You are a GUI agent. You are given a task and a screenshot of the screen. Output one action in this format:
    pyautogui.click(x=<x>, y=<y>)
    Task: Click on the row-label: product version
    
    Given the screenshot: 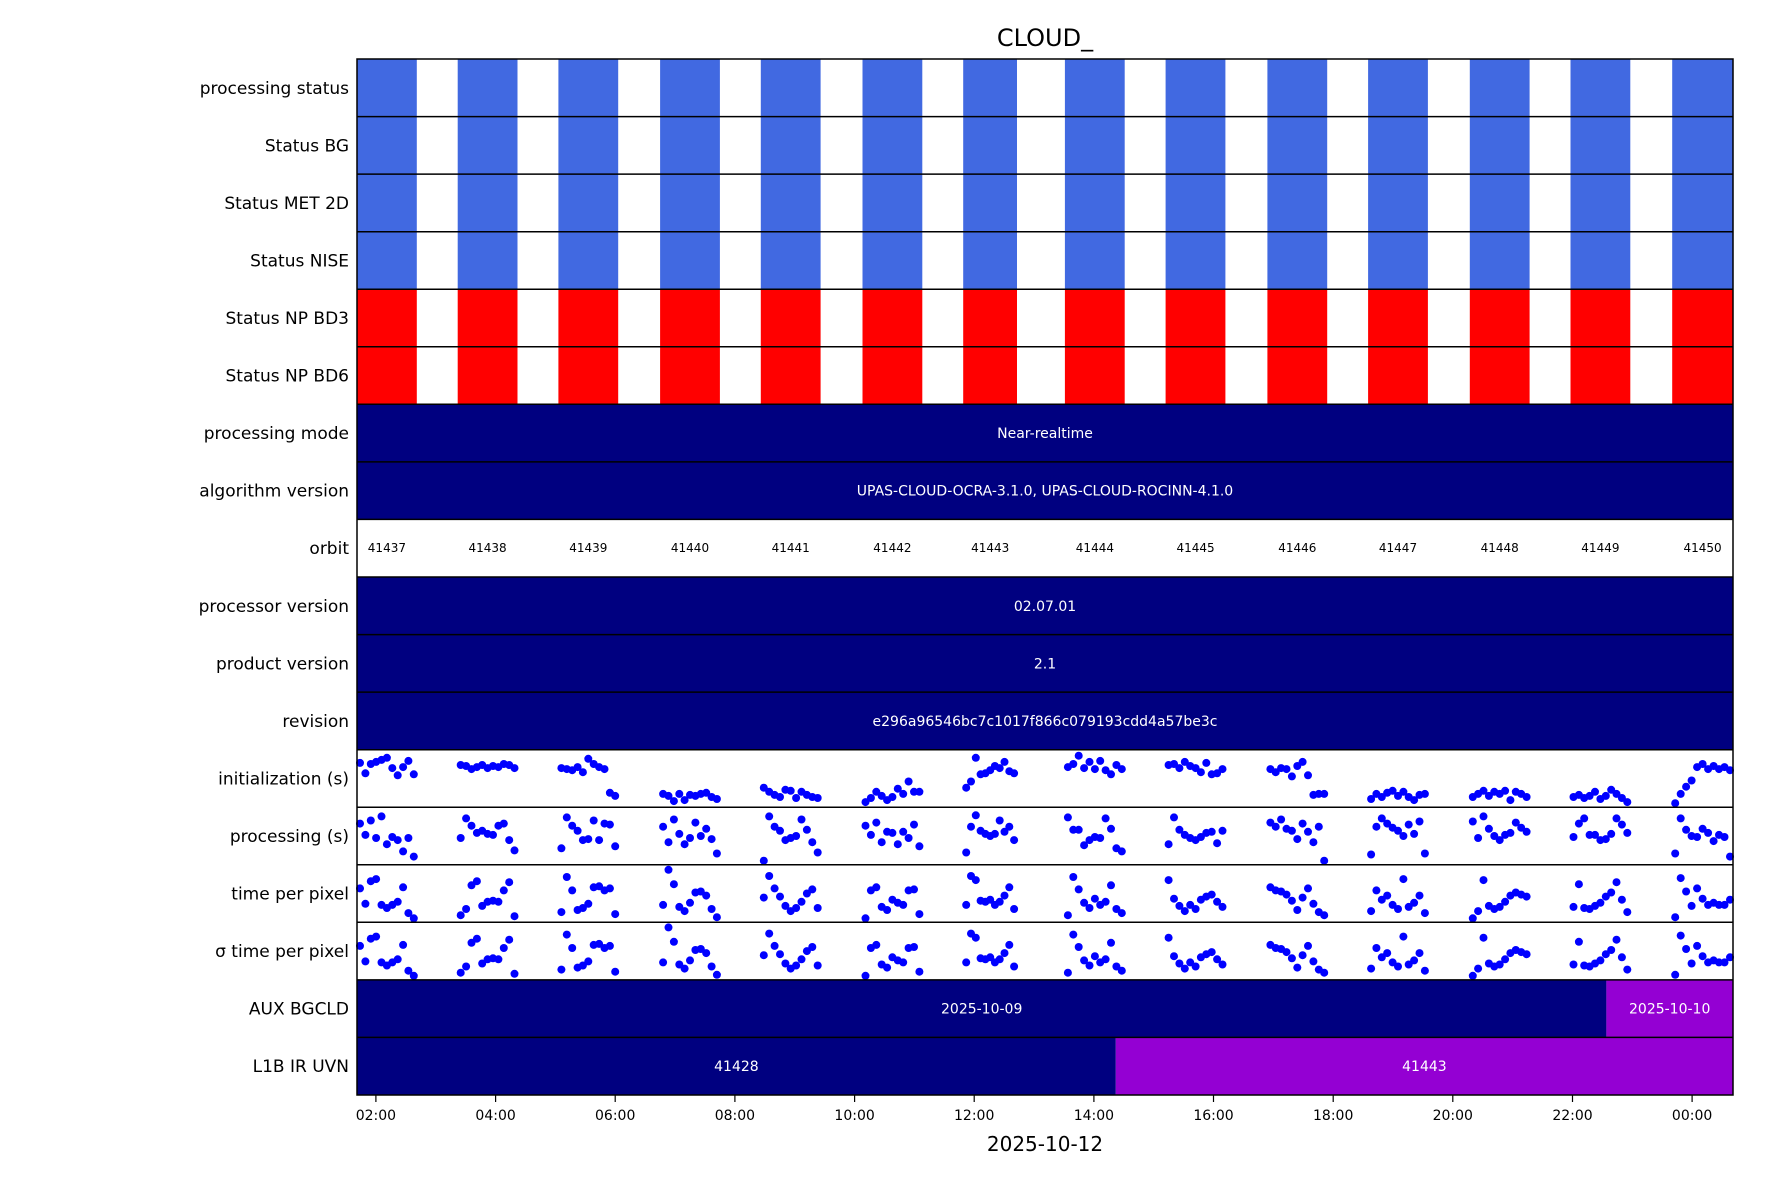 What is the action you would take?
    pyautogui.click(x=282, y=664)
    